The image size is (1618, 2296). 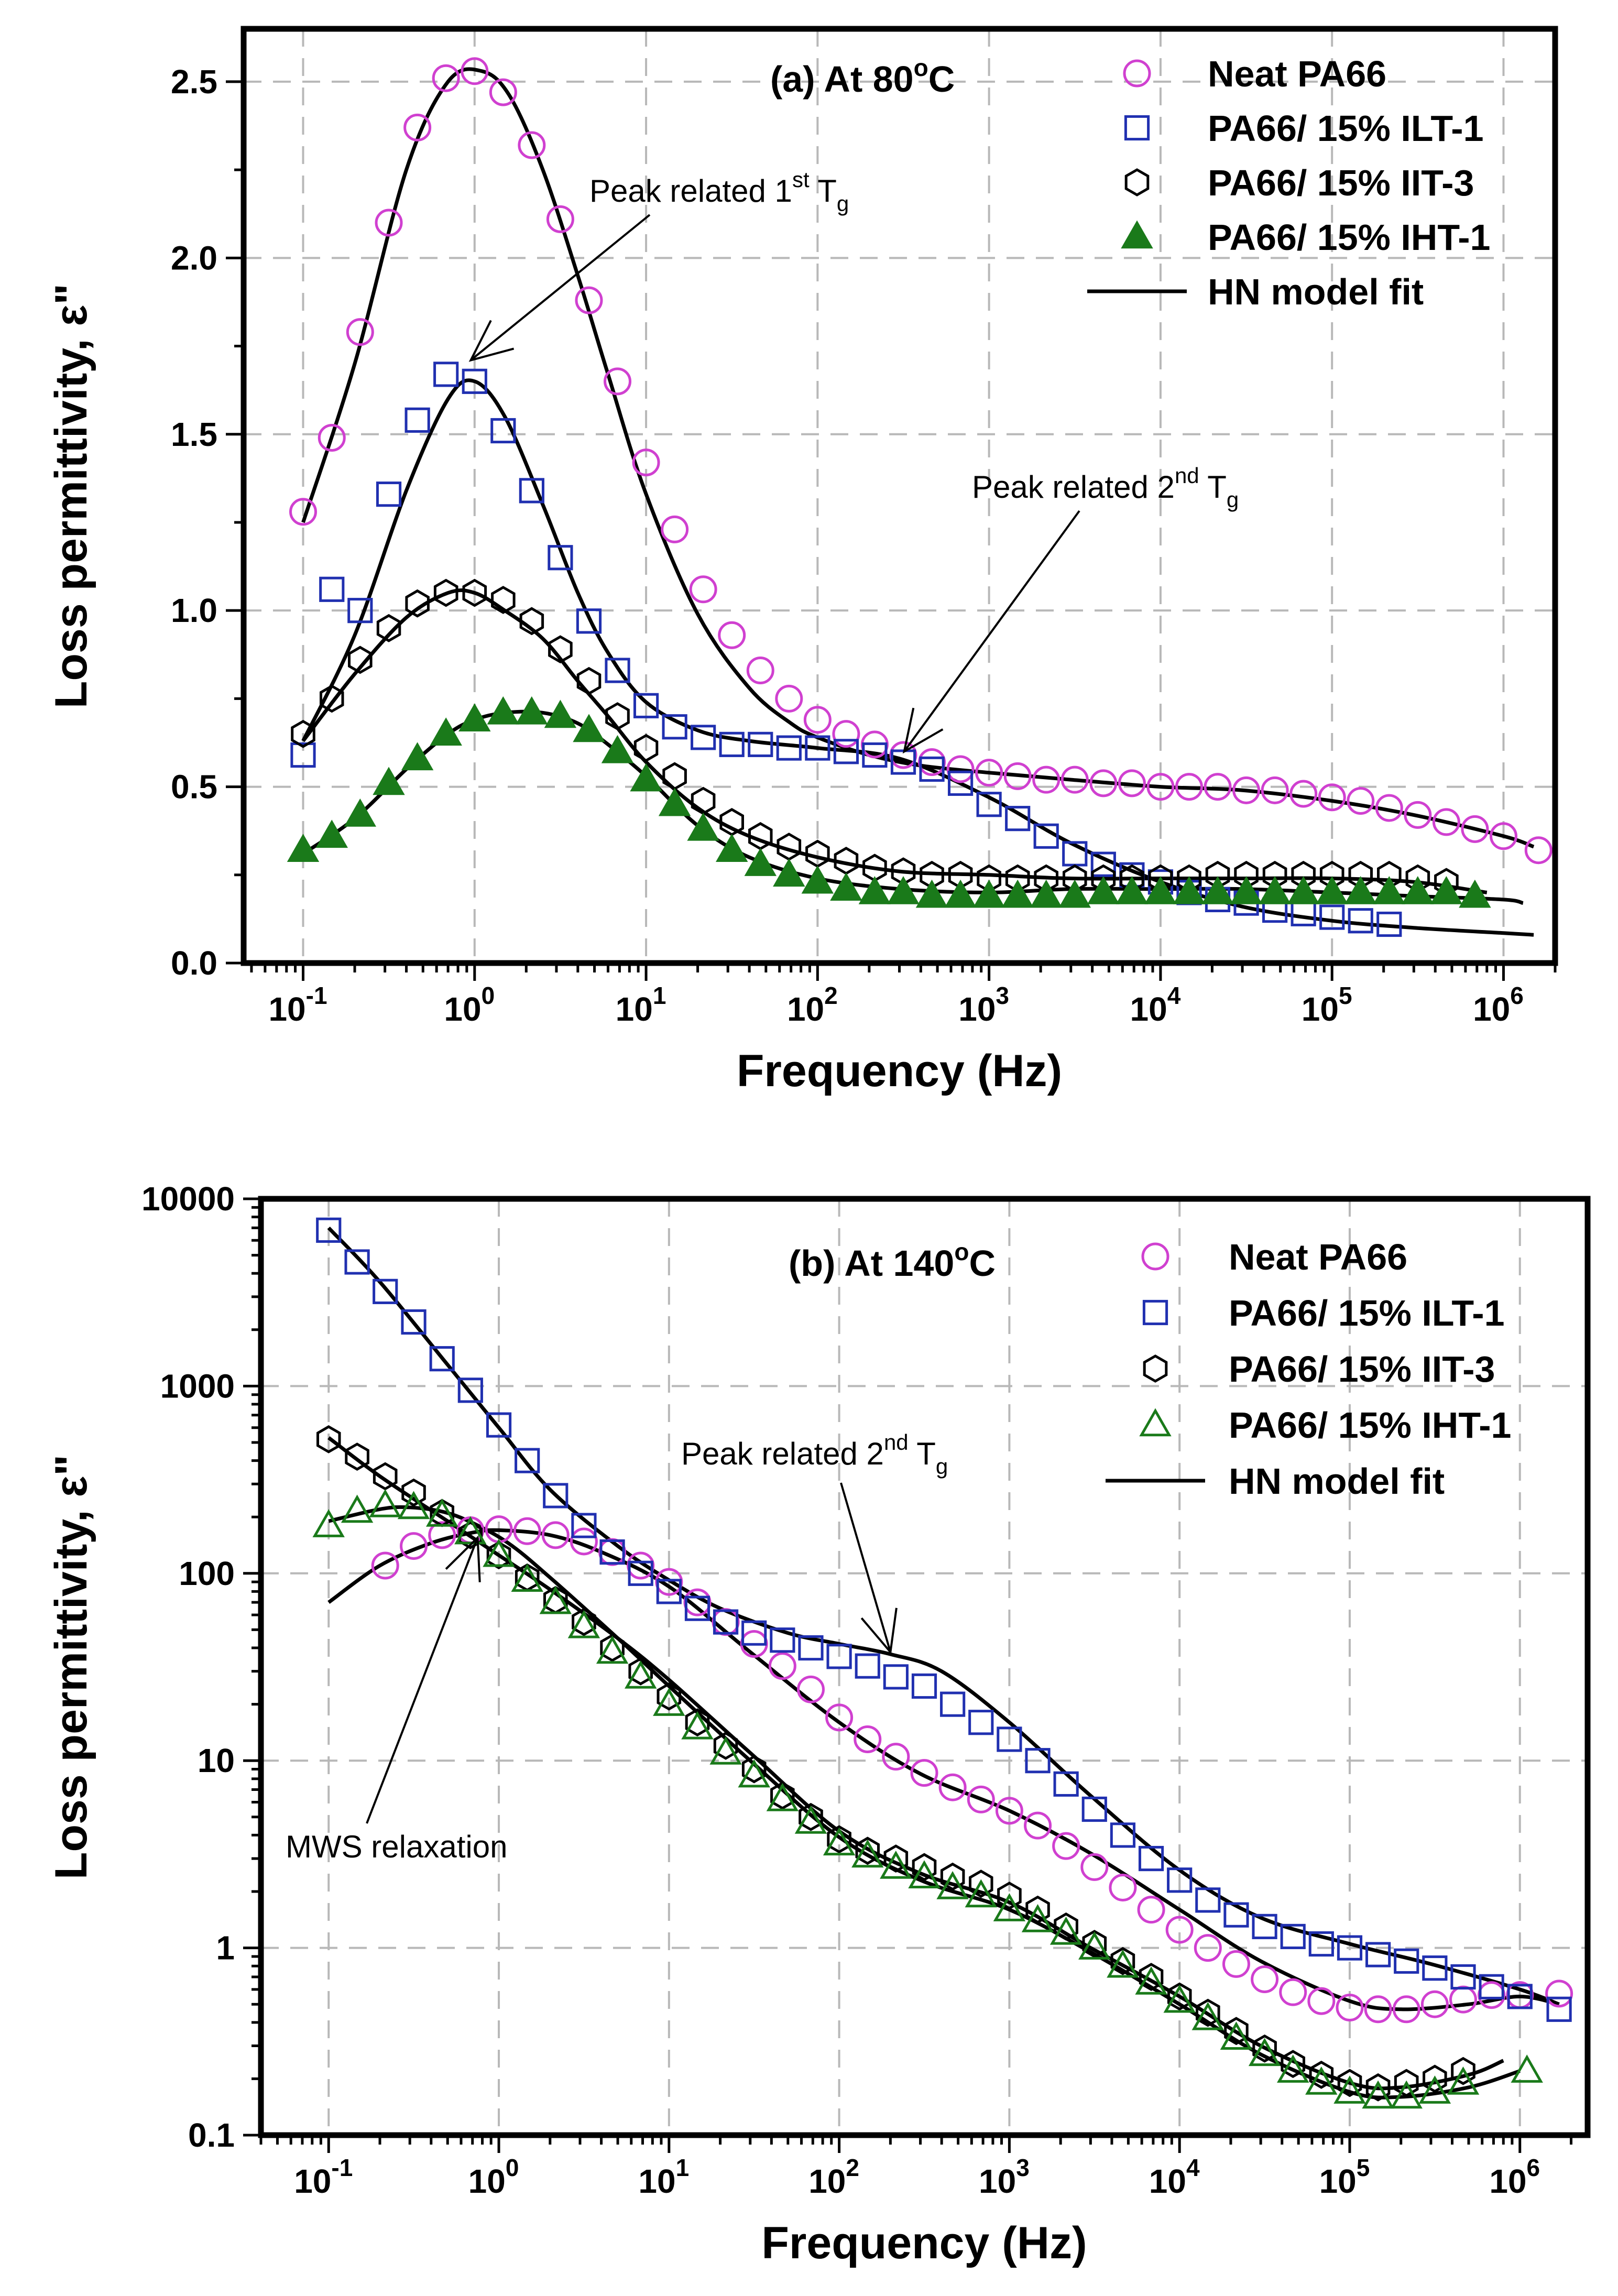 What do you see at coordinates (1341, 182) in the screenshot?
I see `legend-label-iit: PA66/ 15% IIT-3` at bounding box center [1341, 182].